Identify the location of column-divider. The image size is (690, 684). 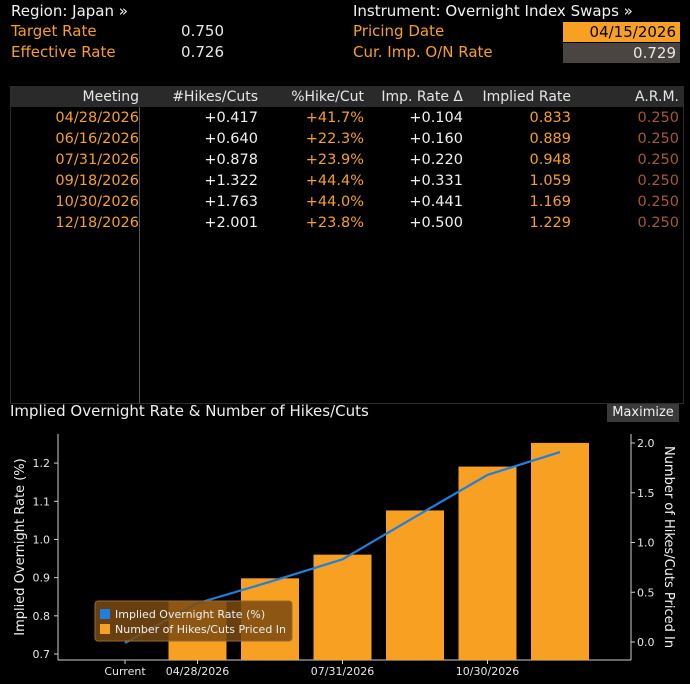
(139, 255).